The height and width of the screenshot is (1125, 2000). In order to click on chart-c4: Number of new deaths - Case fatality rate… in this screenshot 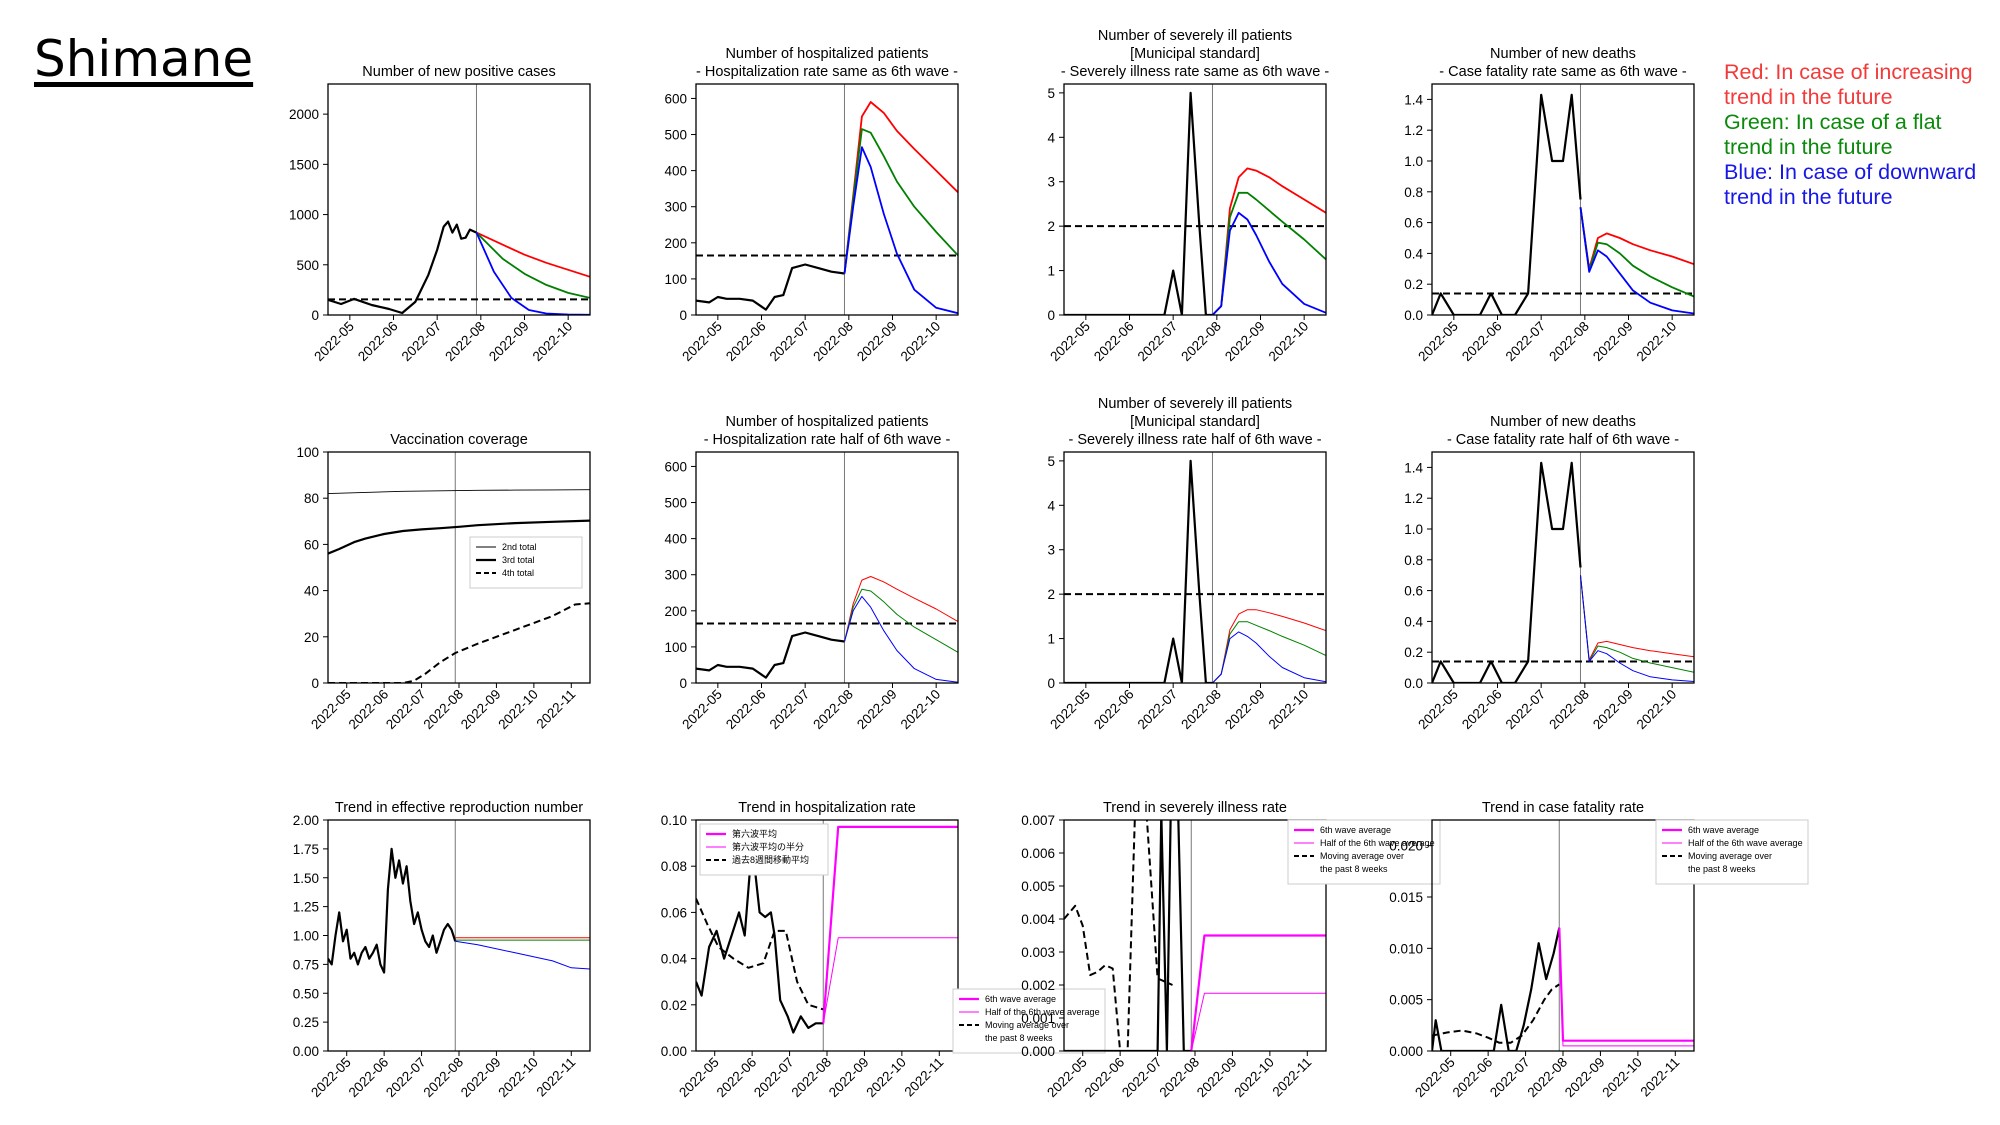, I will do `click(1549, 205)`.